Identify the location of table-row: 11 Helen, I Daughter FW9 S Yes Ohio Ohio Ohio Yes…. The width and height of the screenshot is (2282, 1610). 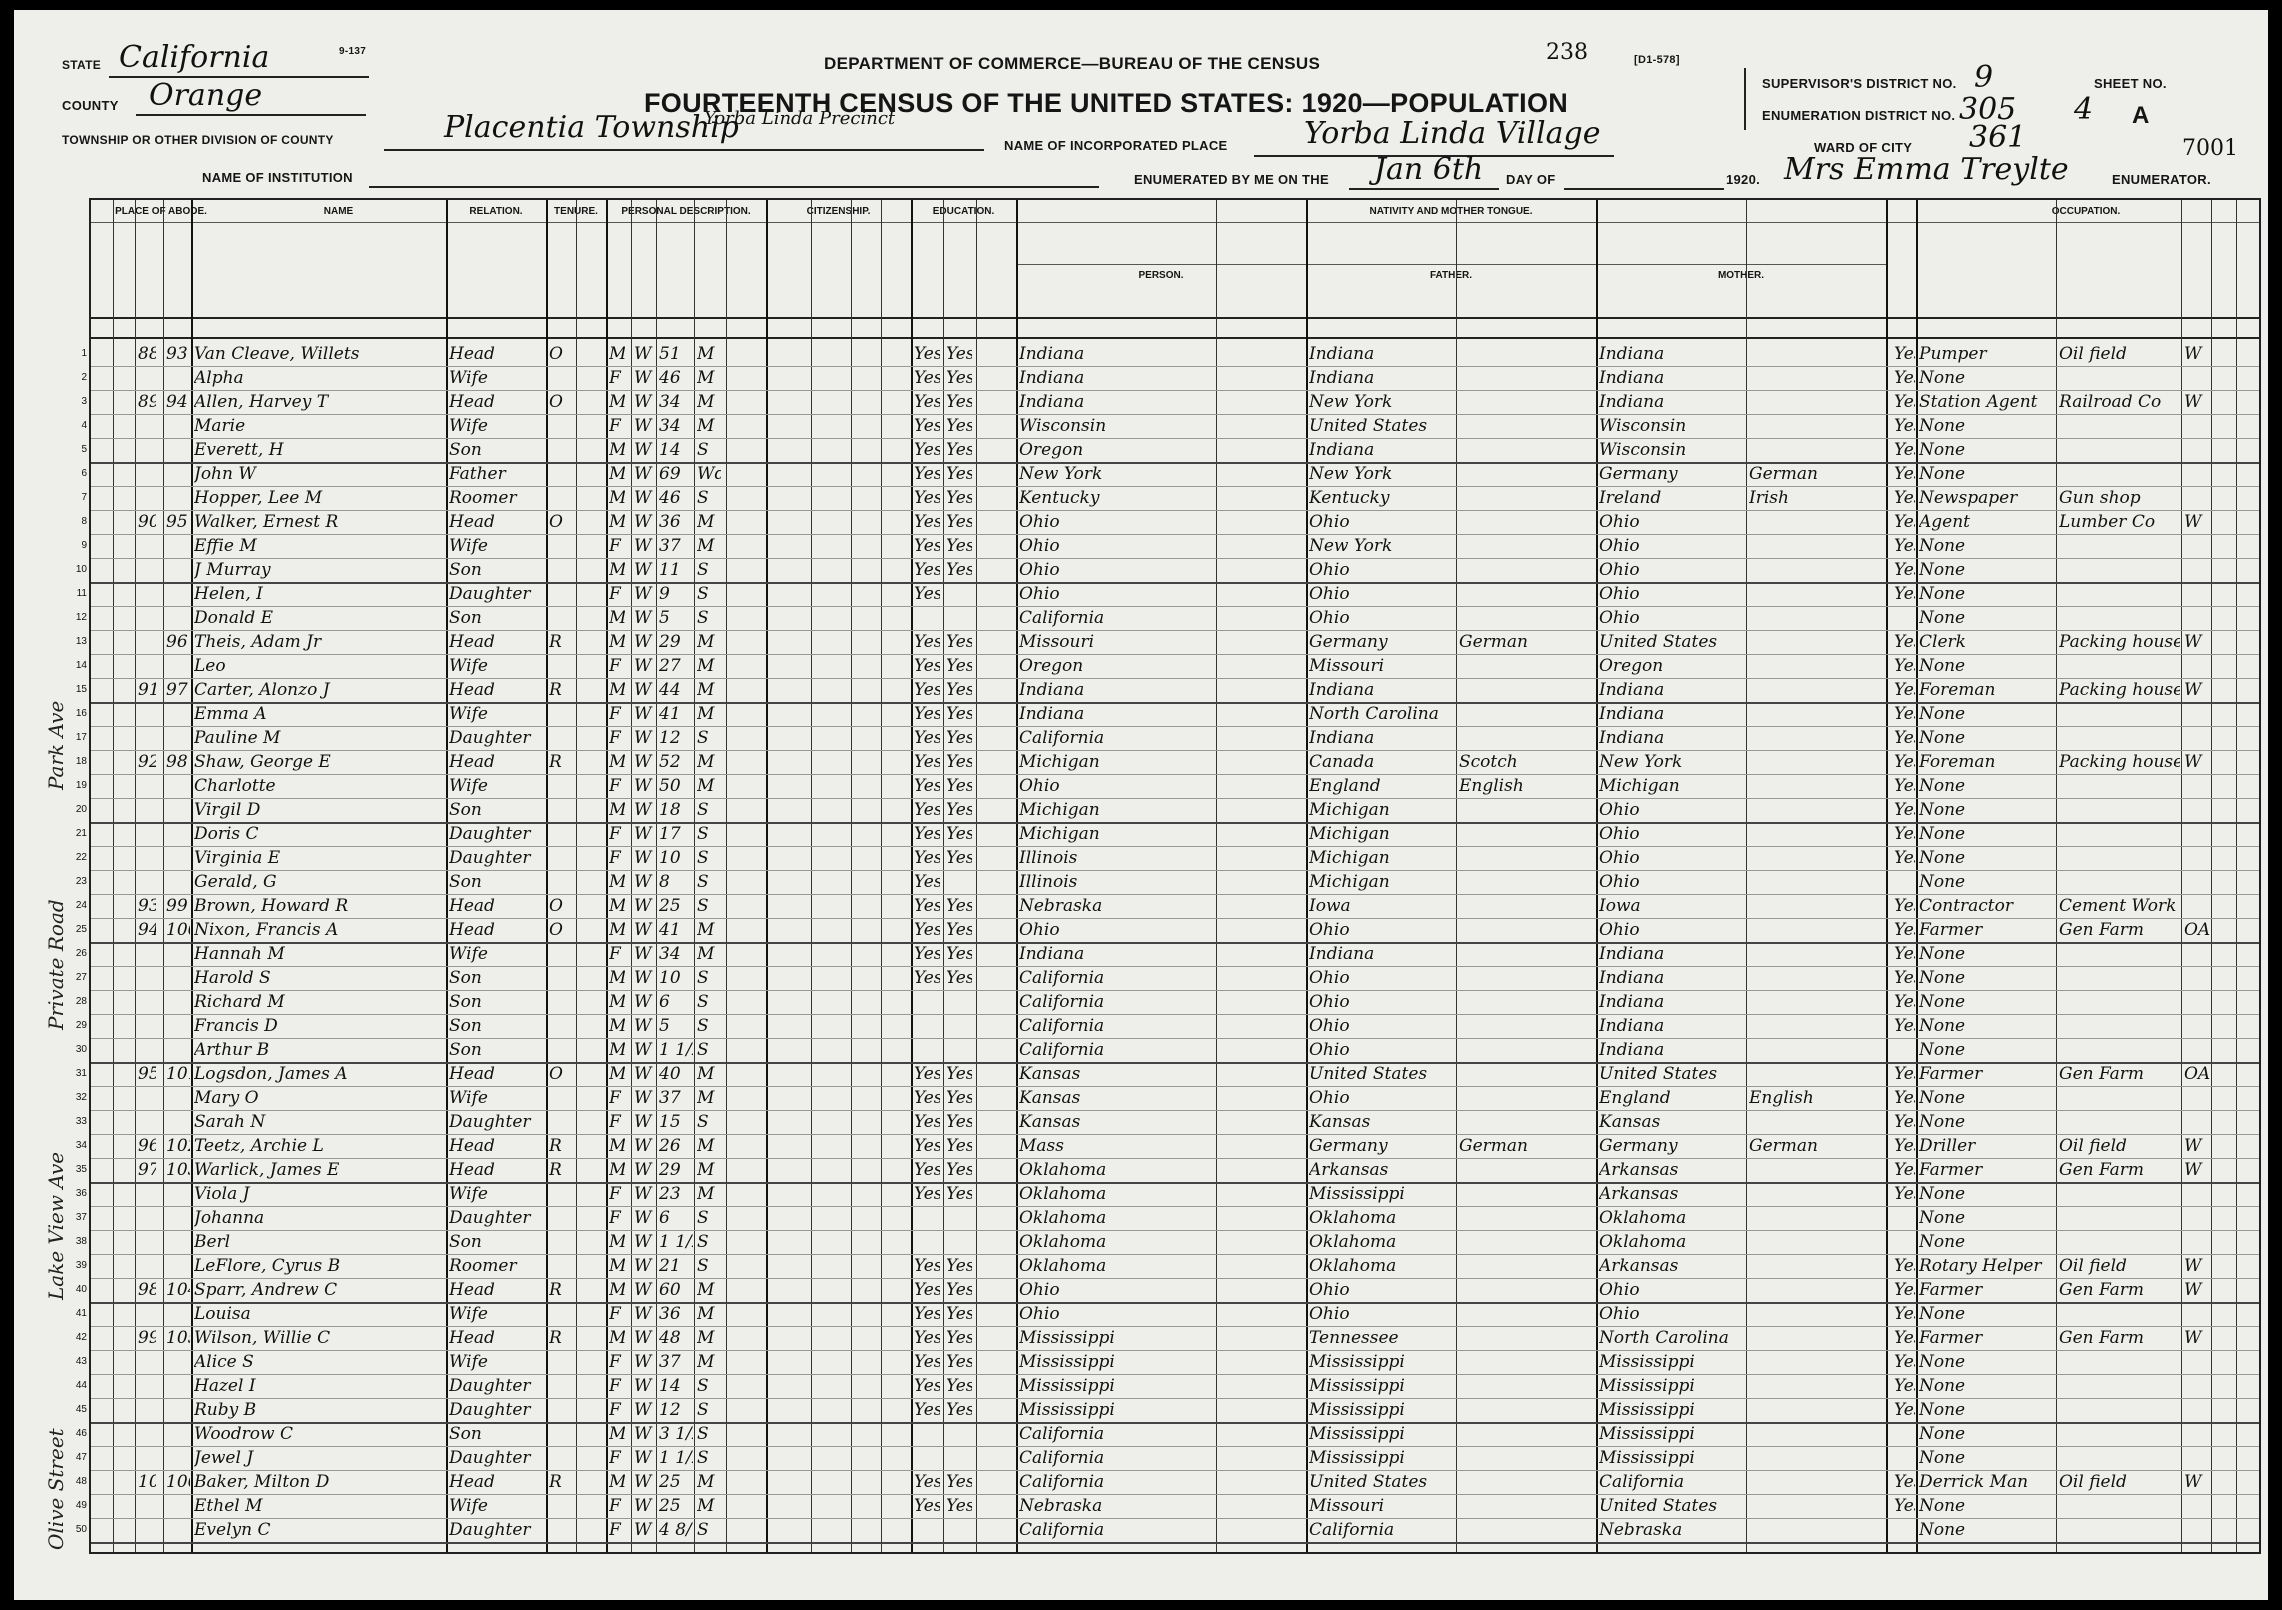
(1168, 594).